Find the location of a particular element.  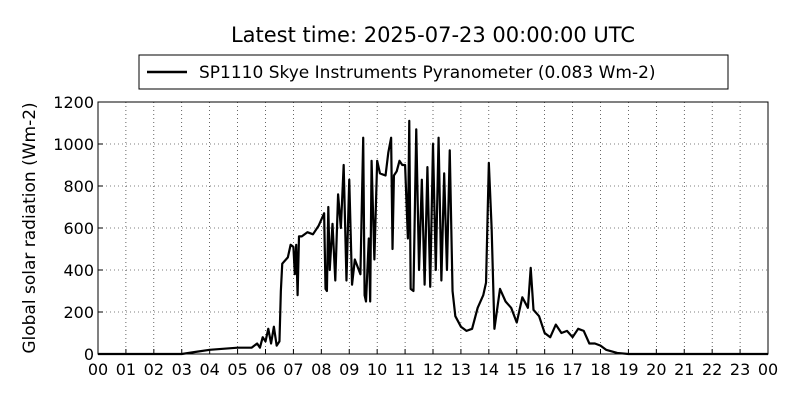

y-axis-label: Global solar radiation (Wm-2) is located at coordinates (30, 227).